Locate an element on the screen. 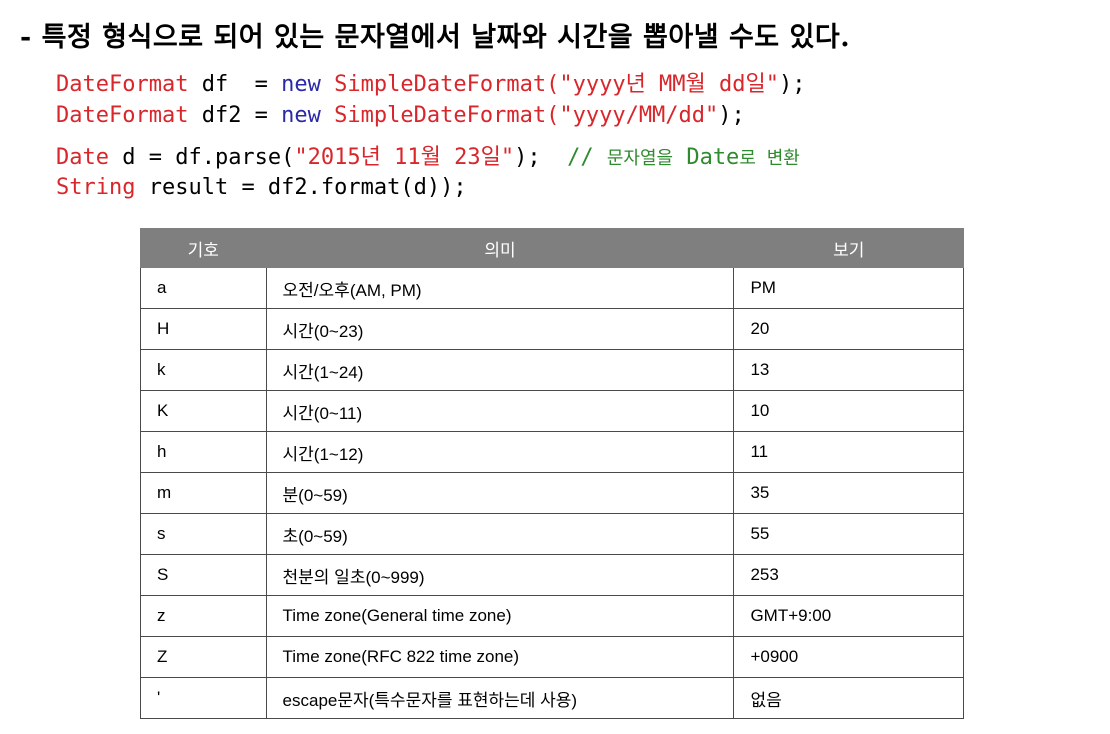  cell-symbol: ' is located at coordinates (203, 698).